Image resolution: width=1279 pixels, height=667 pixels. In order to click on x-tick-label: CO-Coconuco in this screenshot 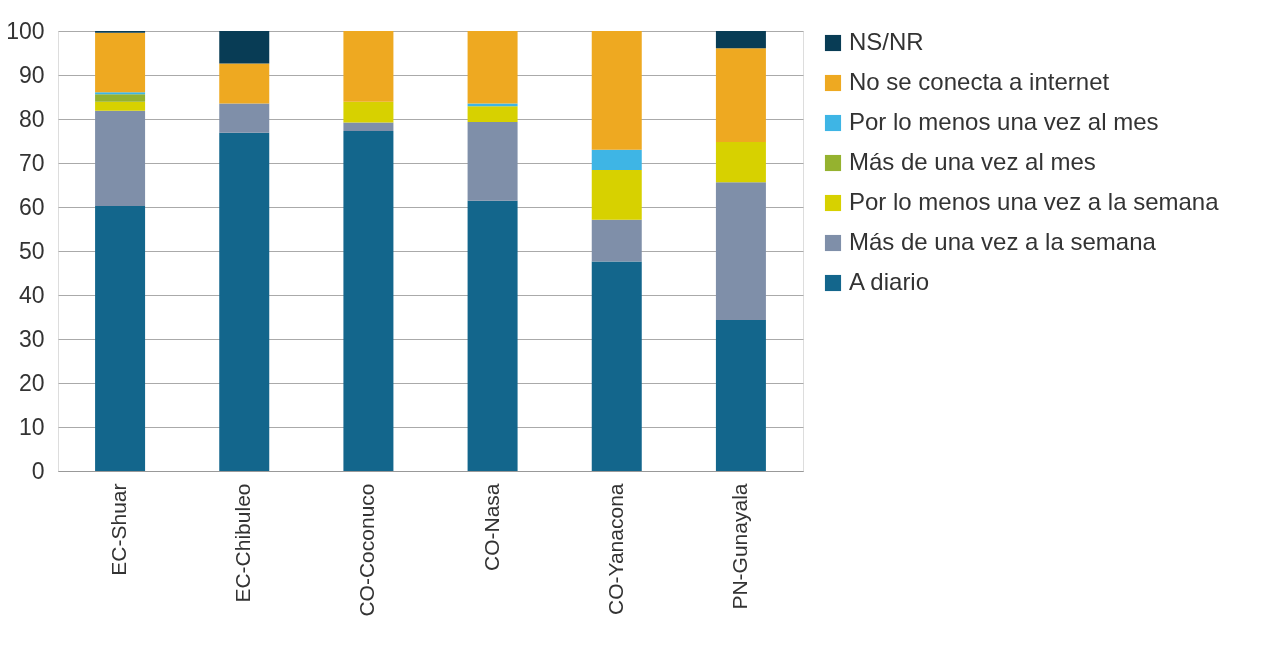, I will do `click(367, 550)`.